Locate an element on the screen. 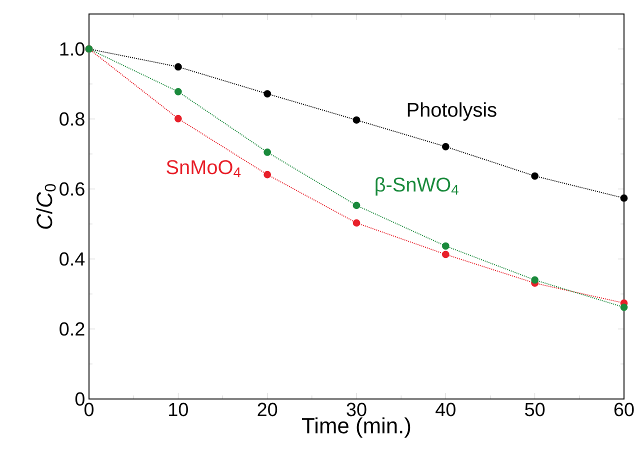  x-tick-label: 10 is located at coordinates (178, 409).